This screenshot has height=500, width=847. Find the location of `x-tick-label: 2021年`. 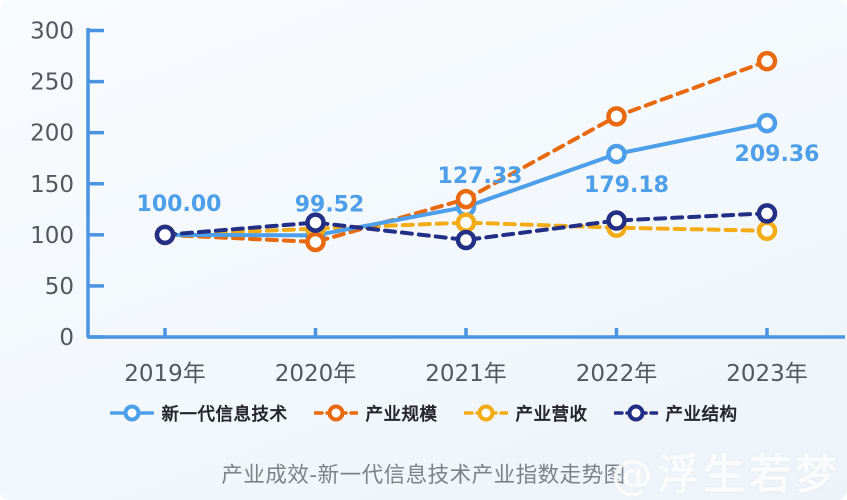

x-tick-label: 2021年 is located at coordinates (466, 374).